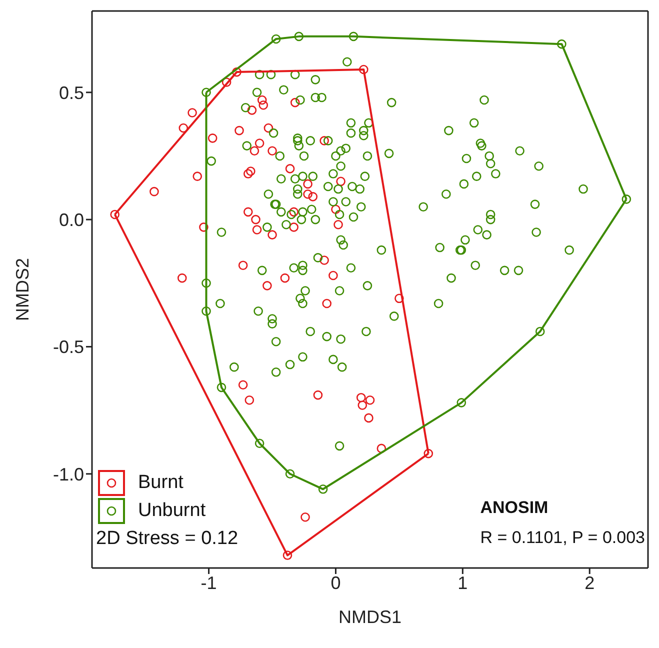  Describe the element at coordinates (172, 511) in the screenshot. I see `legend-label: Unburnt` at that location.